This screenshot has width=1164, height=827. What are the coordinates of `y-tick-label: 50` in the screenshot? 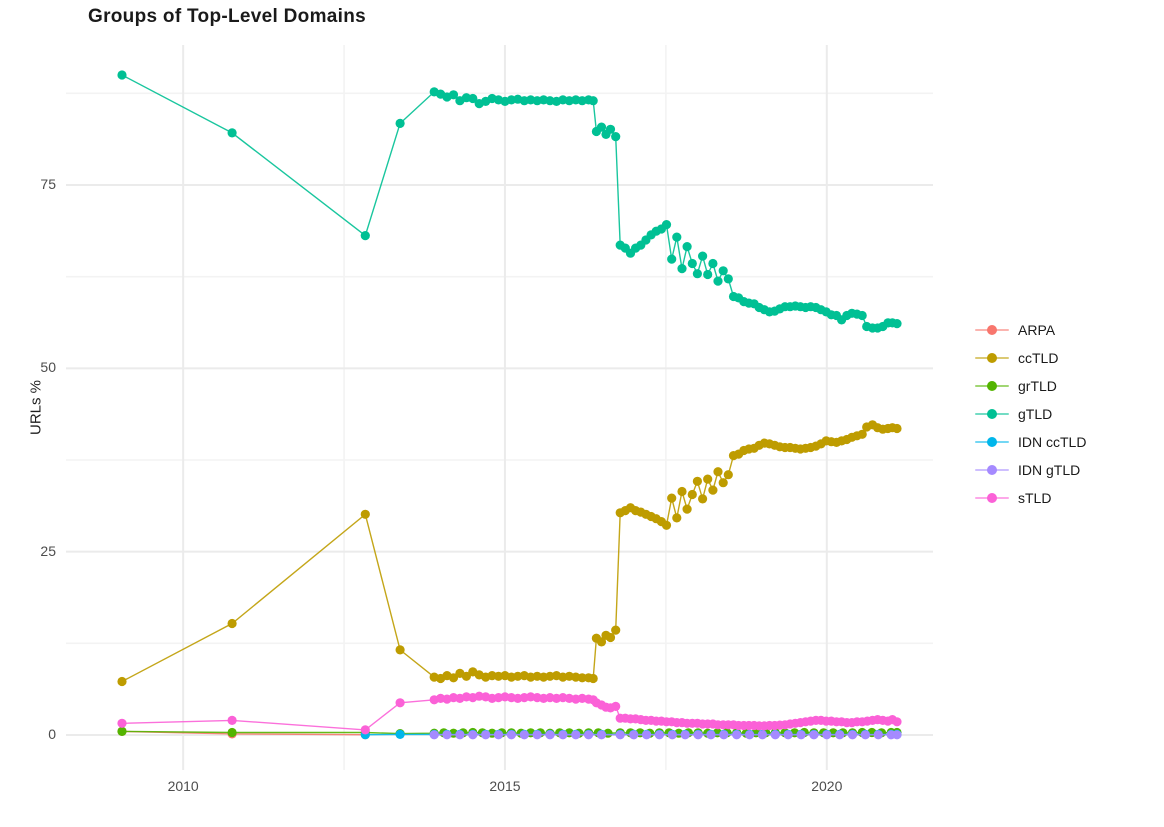 It's located at (48, 367).